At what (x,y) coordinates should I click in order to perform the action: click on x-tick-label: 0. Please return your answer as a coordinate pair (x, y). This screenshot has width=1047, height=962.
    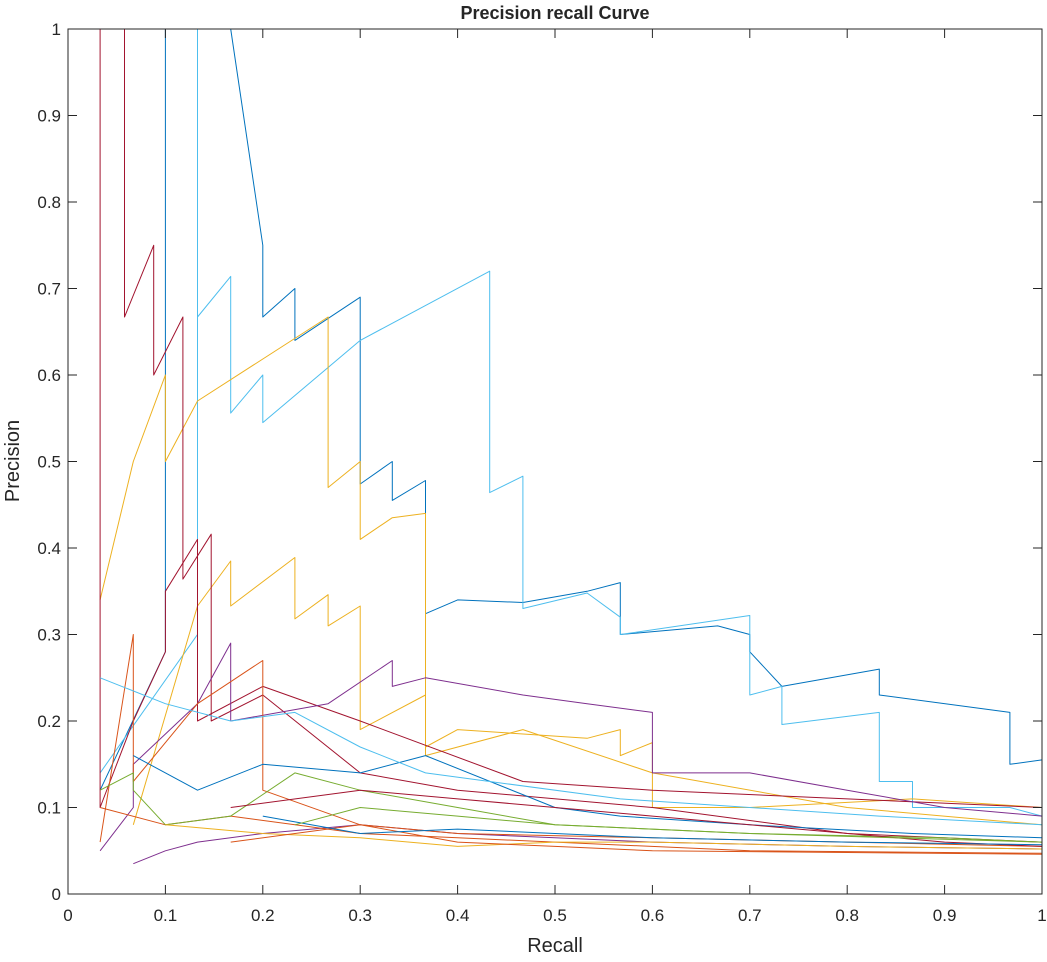
    Looking at the image, I should click on (67, 915).